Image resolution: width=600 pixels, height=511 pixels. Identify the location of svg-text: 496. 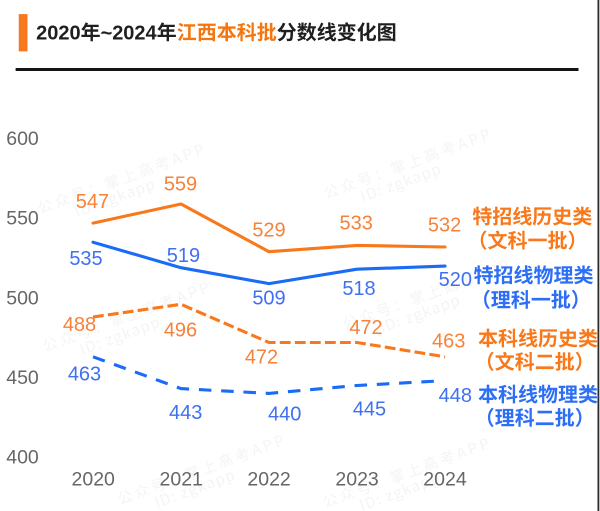
(180, 330).